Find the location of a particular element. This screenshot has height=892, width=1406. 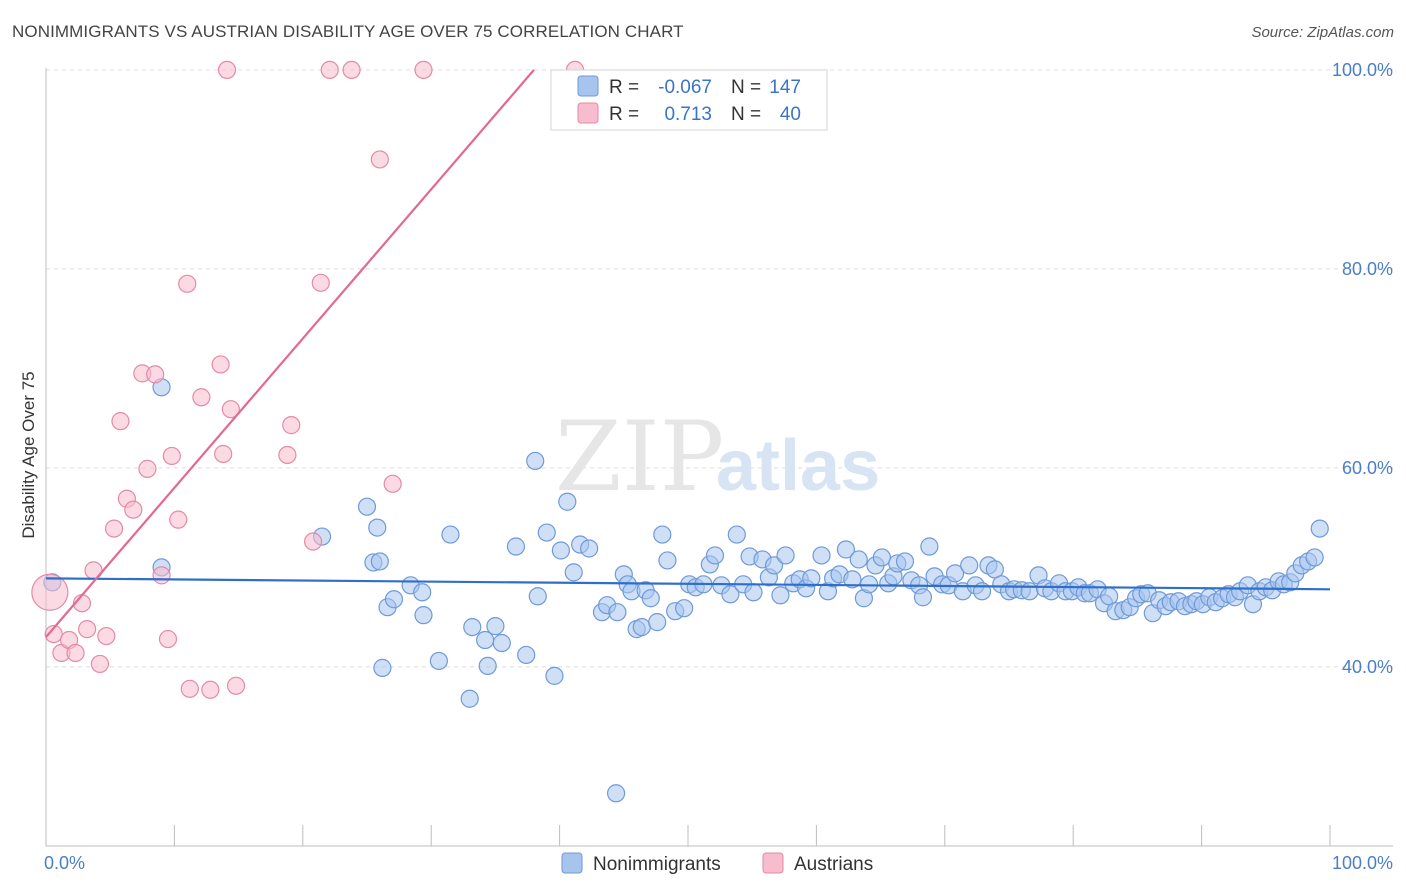

stats-n-value-austrians: 40 is located at coordinates (790, 114).